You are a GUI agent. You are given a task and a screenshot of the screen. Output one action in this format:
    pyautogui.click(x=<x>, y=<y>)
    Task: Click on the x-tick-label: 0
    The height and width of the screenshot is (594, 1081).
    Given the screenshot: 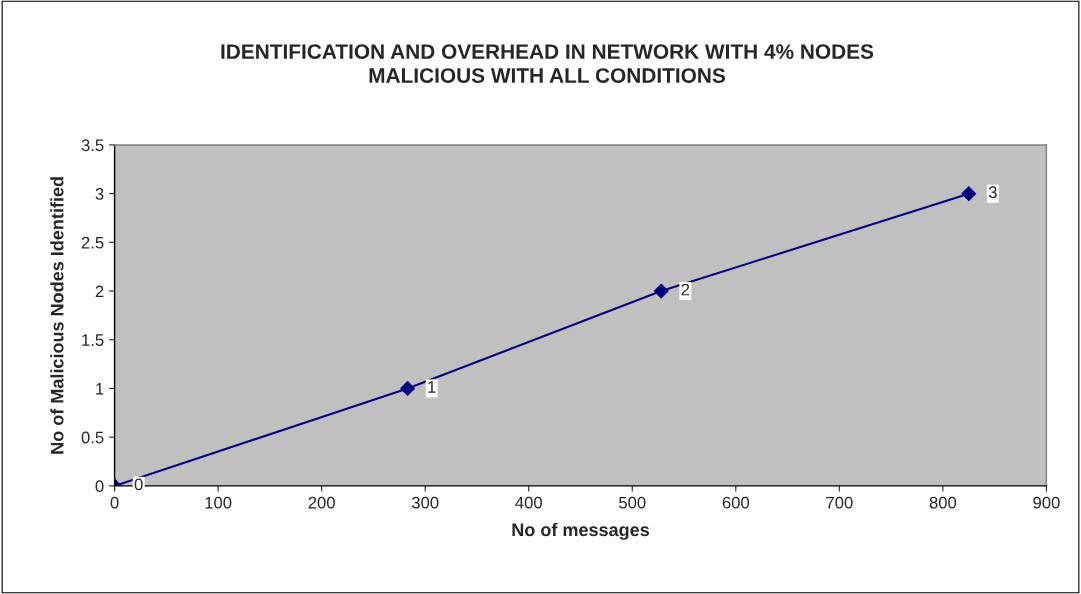 What is the action you would take?
    pyautogui.click(x=114, y=502)
    